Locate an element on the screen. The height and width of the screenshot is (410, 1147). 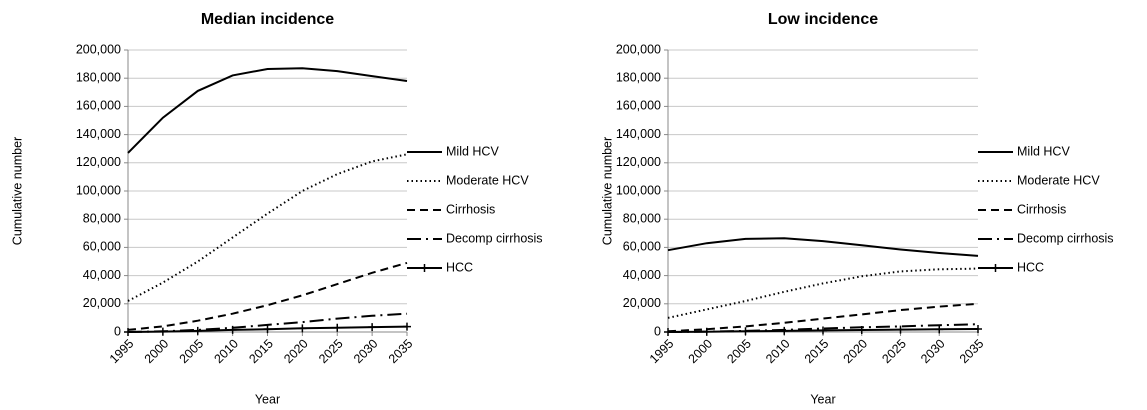
chart-title: Low incidence is located at coordinates (823, 19).